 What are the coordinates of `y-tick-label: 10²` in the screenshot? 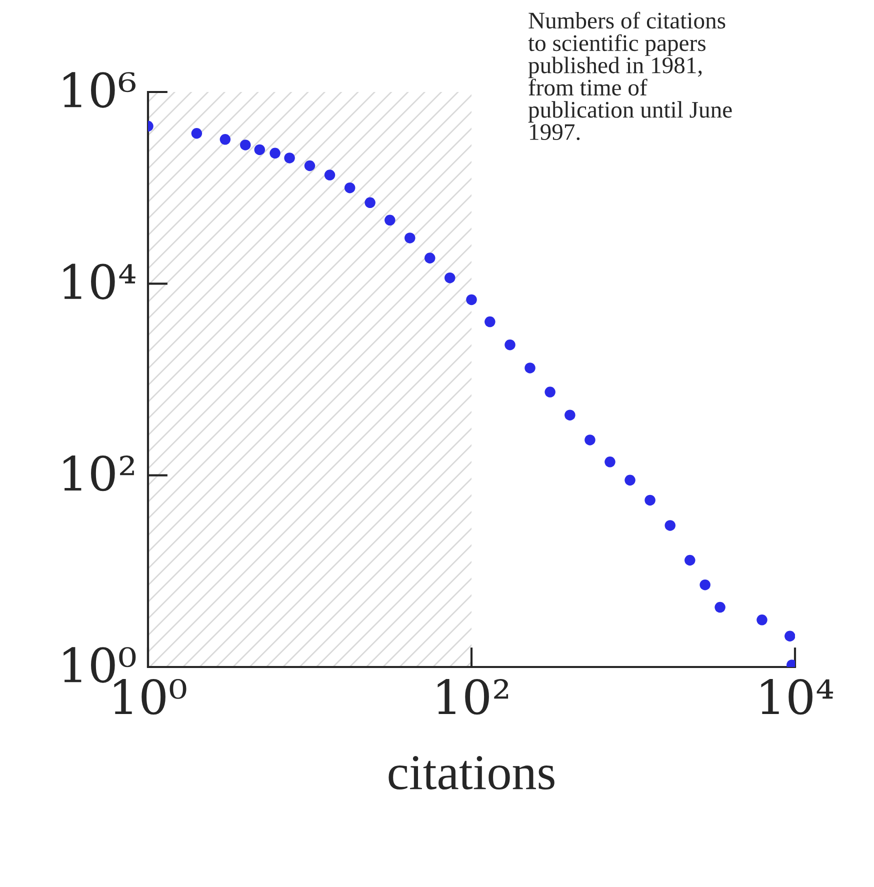 It's located at (99, 473).